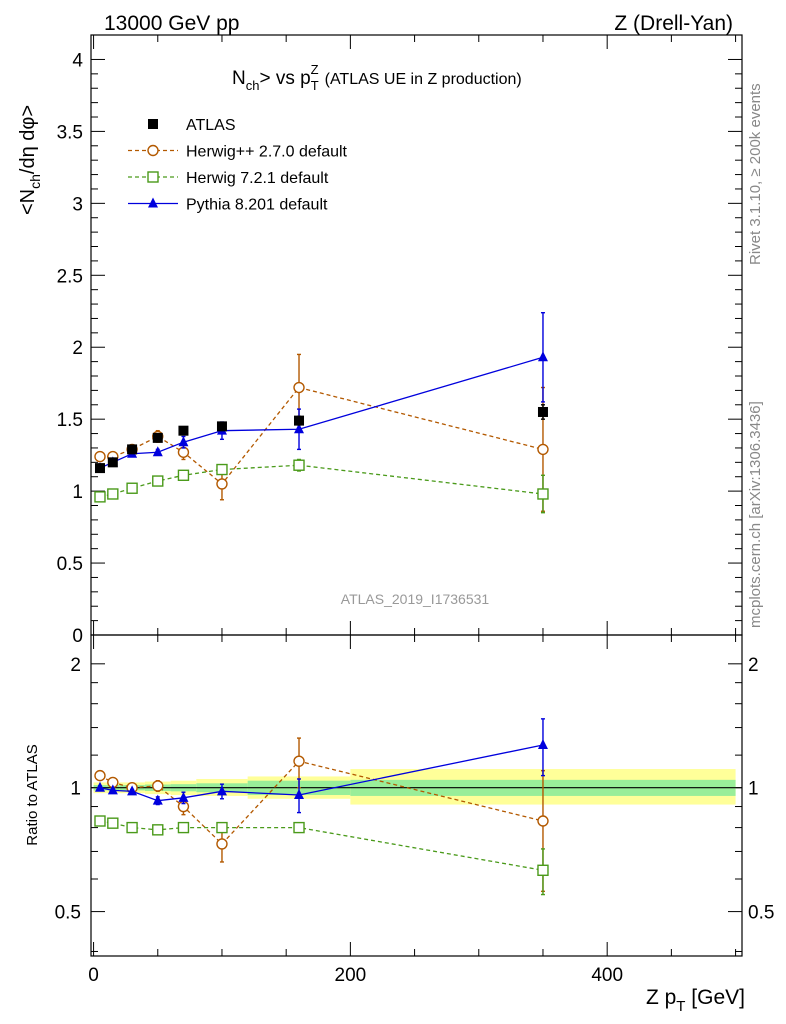  Describe the element at coordinates (321, 435) in the screenshot. I see `main-line-herwig-2-7-0-default` at that location.